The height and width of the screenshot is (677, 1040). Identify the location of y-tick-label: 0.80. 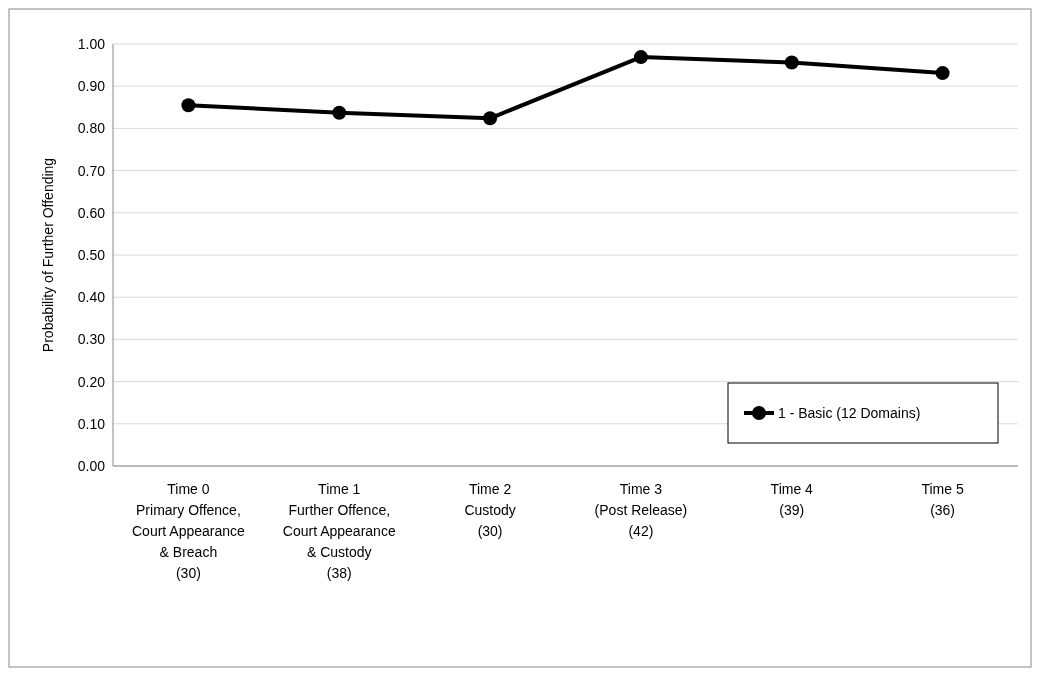
(91, 128).